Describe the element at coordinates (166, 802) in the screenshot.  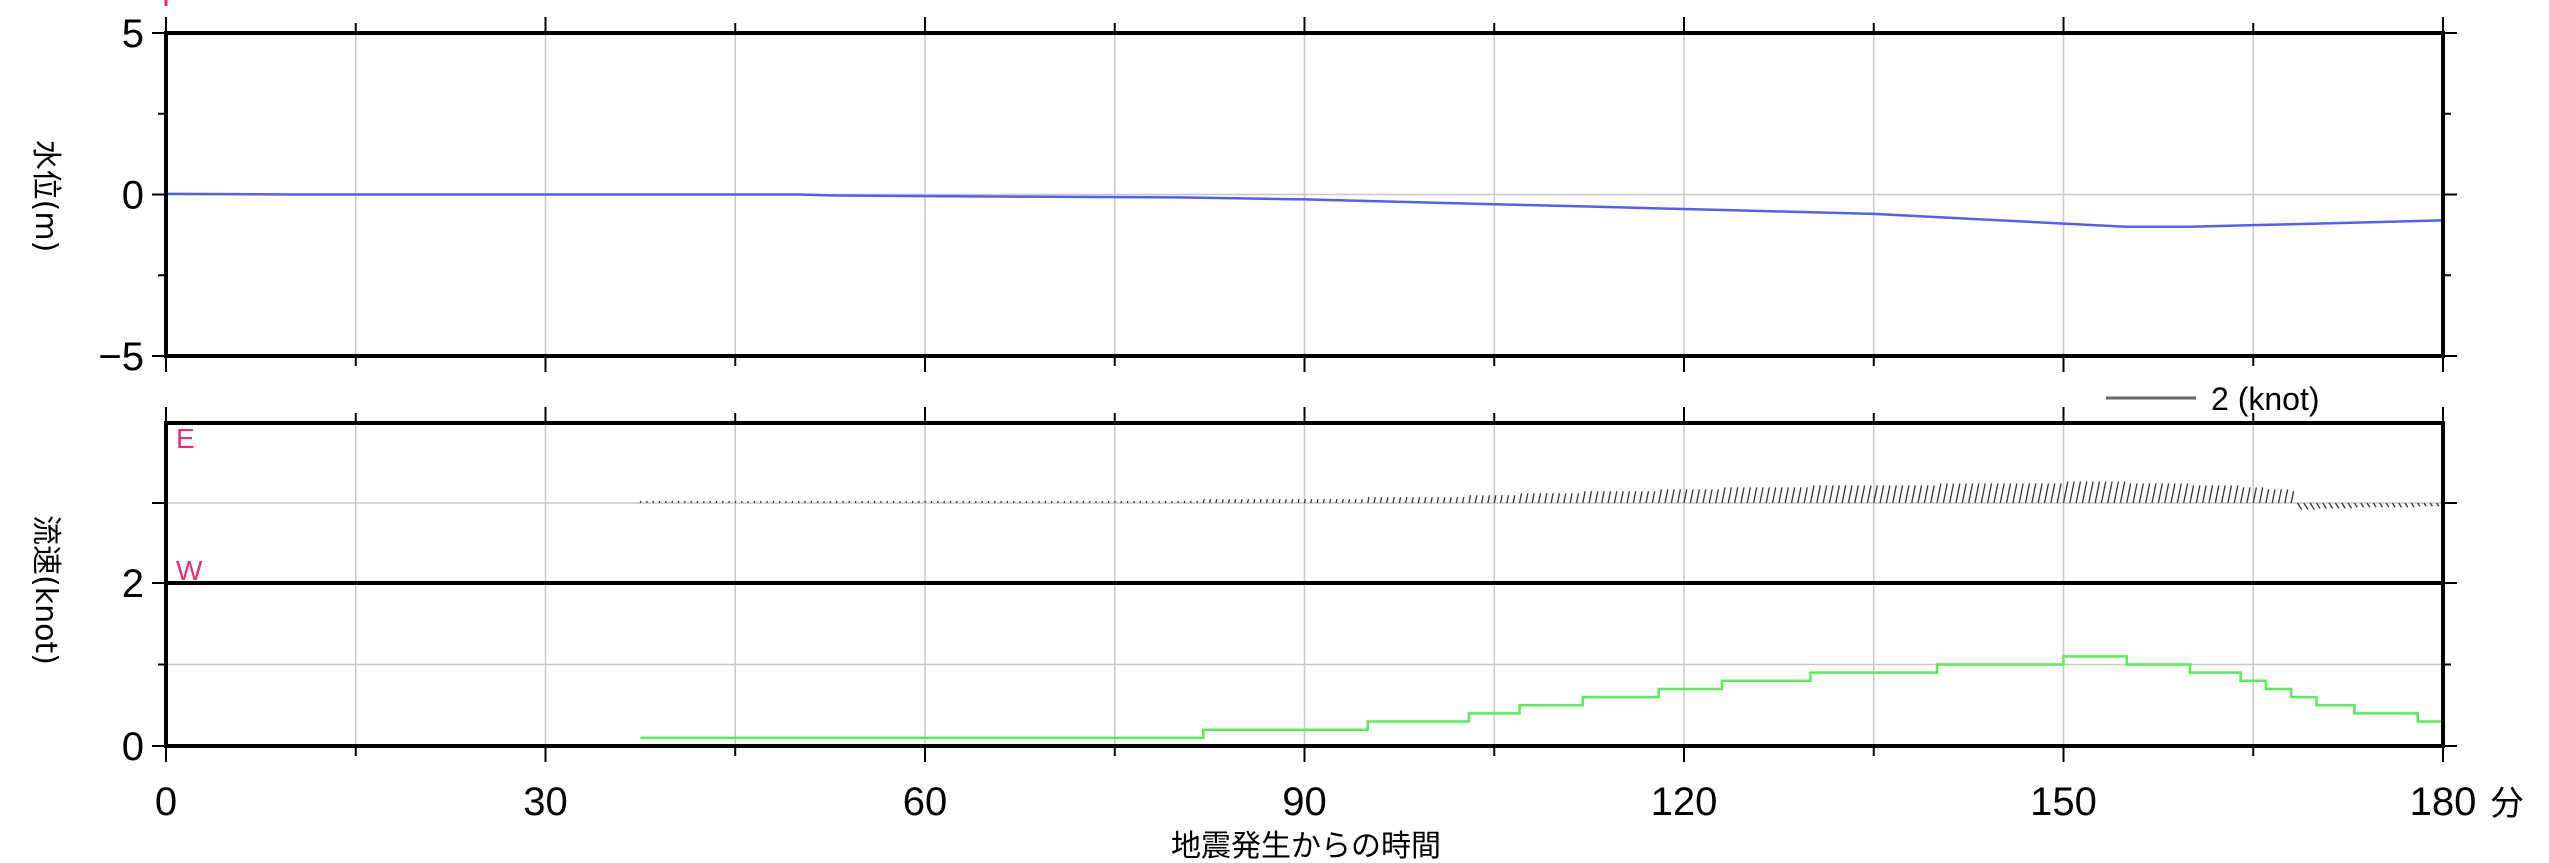
I see `x-tick-label: 0` at that location.